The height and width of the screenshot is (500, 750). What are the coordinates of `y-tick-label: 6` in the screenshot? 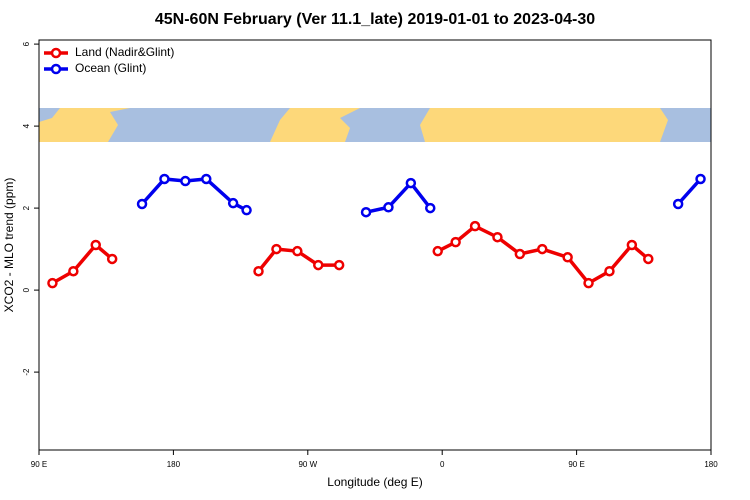 It's located at (26, 43).